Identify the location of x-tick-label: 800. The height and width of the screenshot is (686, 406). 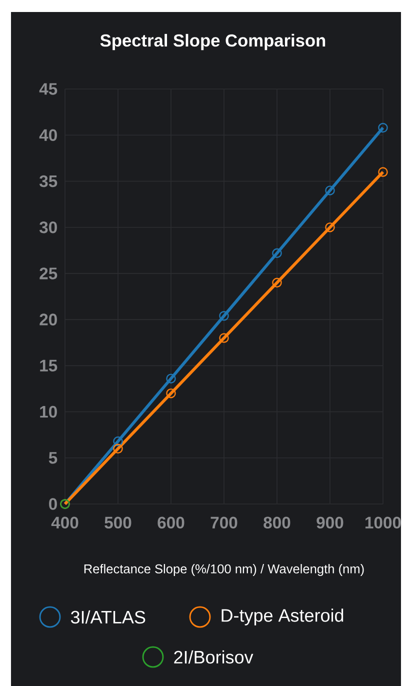
(277, 522).